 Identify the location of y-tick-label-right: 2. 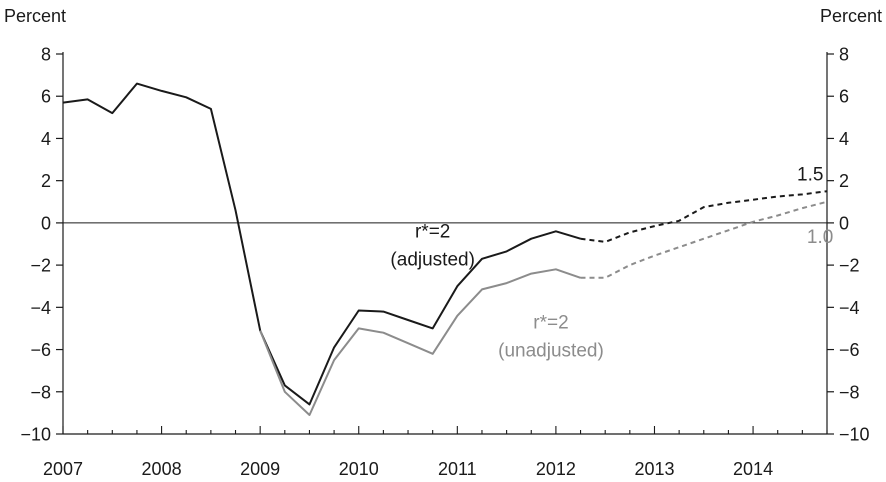
(844, 181).